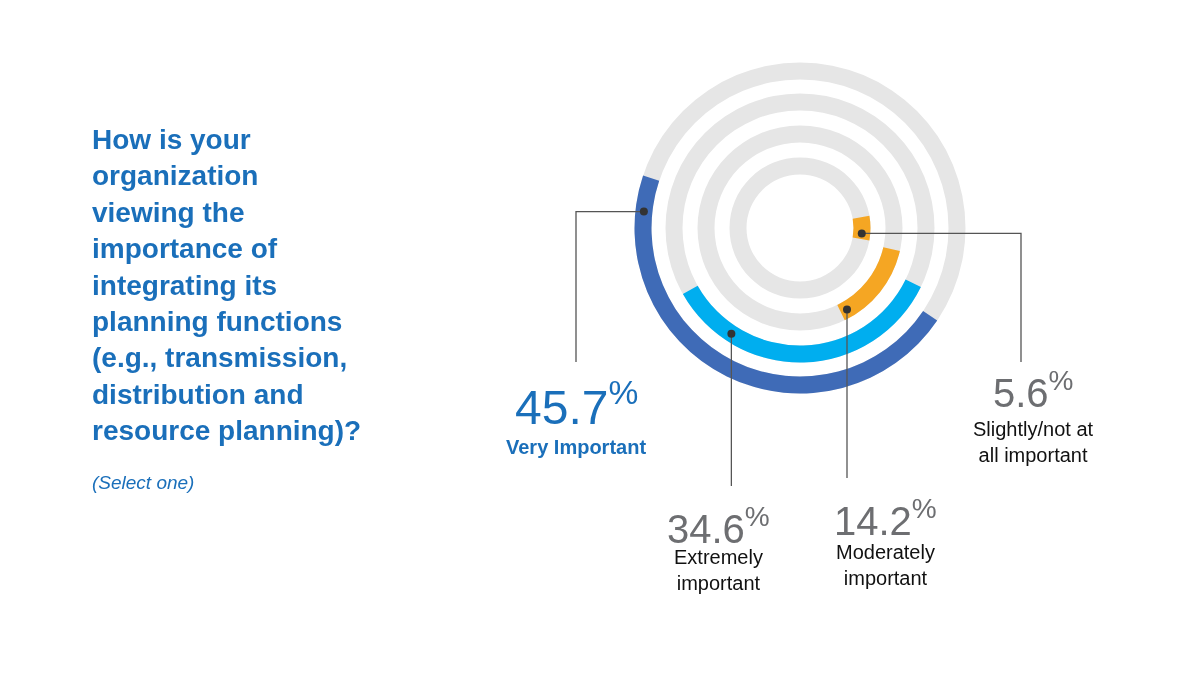 The height and width of the screenshot is (675, 1200). I want to click on category-label: Moderately important, so click(885, 565).